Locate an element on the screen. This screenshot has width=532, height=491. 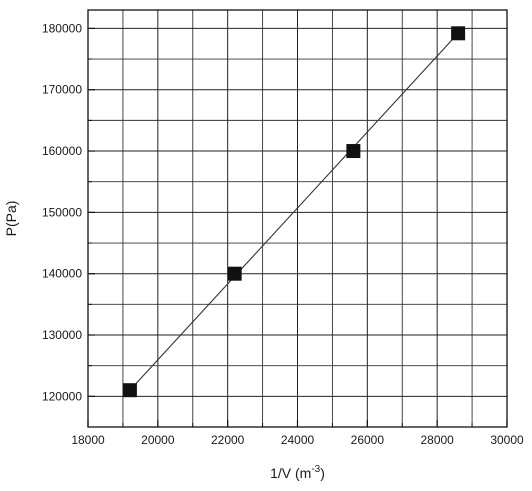
x-axis-title-text: 1/V (m is located at coordinates (290, 473).